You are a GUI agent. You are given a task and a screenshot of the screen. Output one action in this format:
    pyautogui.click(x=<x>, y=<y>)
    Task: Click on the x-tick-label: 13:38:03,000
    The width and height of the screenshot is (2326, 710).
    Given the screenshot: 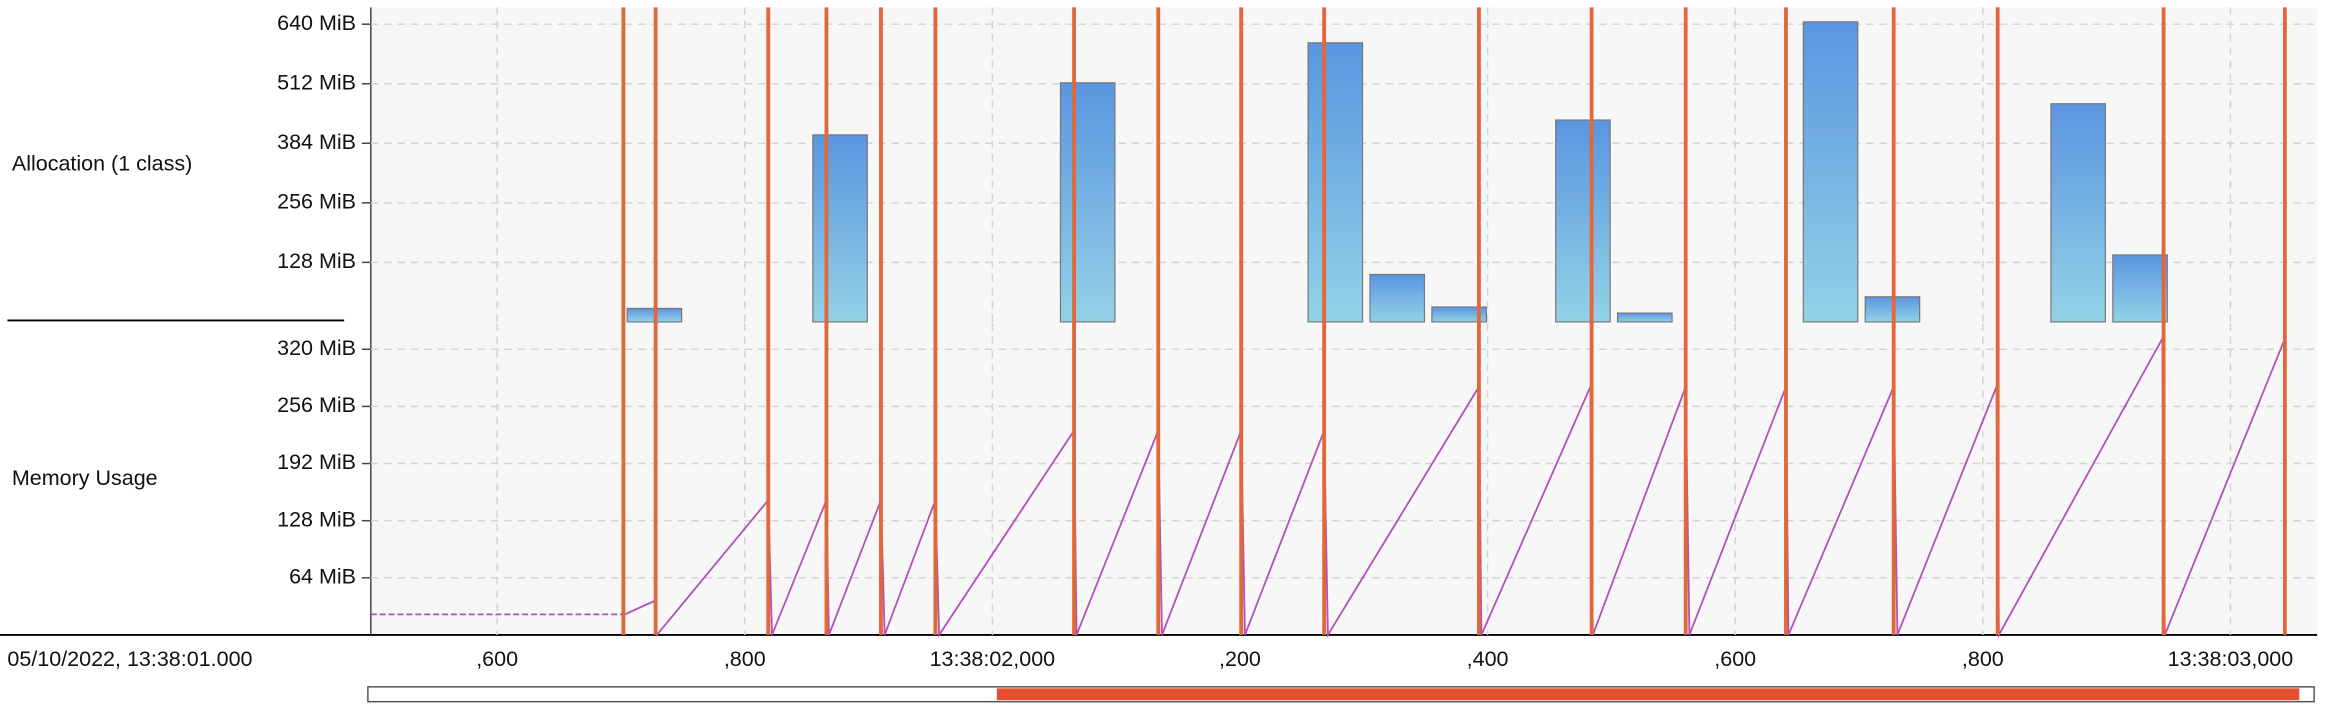 What is the action you would take?
    pyautogui.click(x=2231, y=659)
    